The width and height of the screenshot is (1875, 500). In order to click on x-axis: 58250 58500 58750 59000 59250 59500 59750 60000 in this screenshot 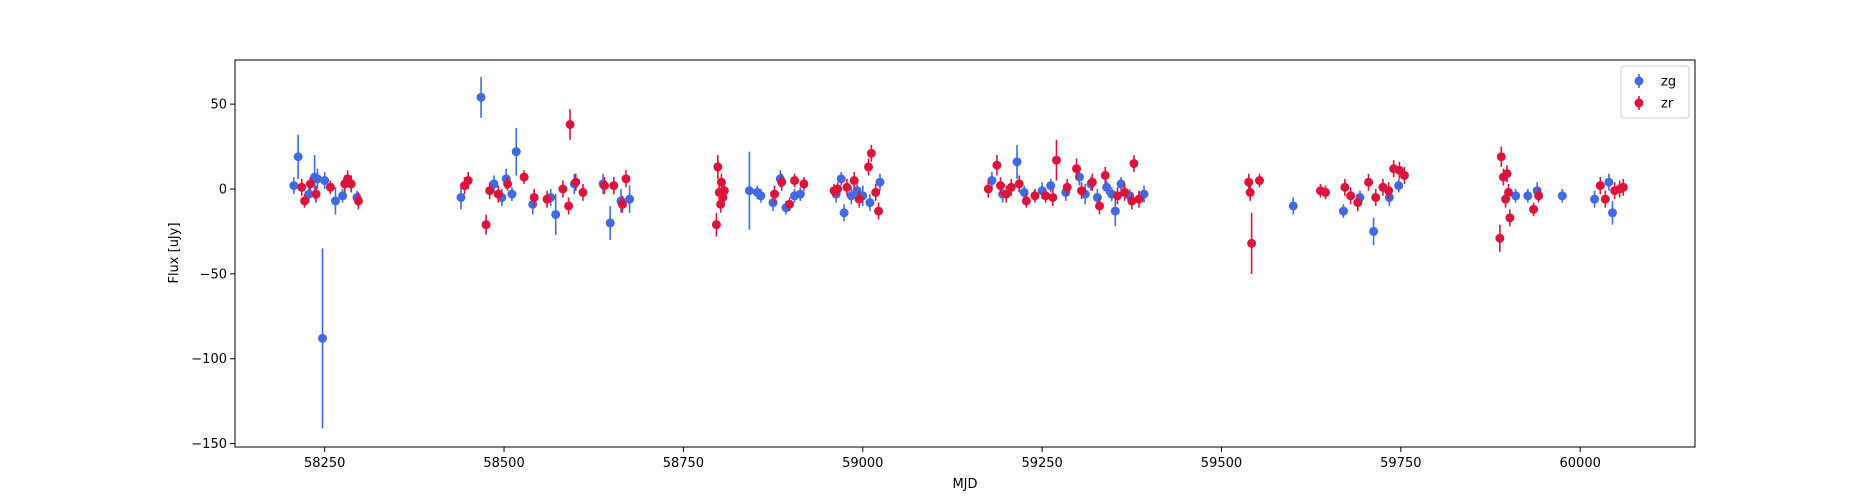, I will do `click(952, 459)`.